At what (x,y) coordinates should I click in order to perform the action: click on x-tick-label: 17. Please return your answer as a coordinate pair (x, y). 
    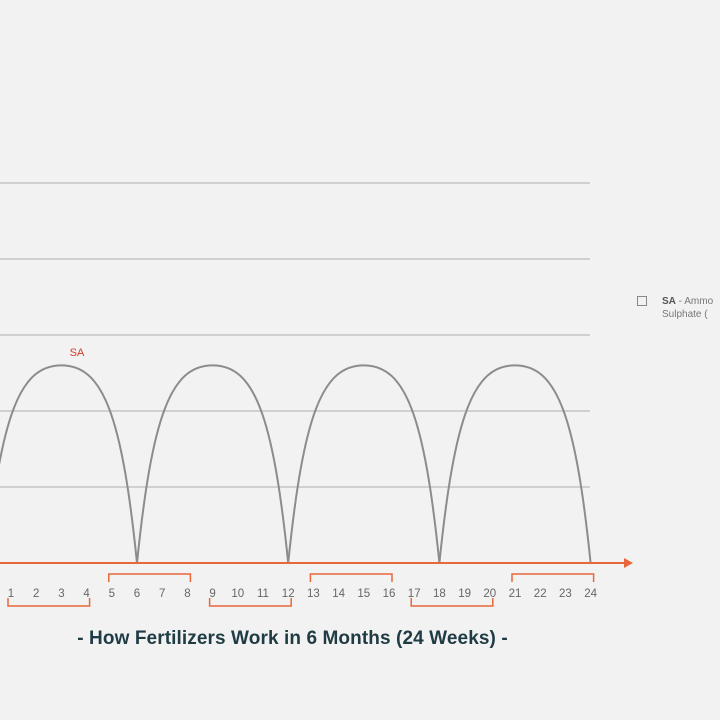
    Looking at the image, I should click on (414, 594).